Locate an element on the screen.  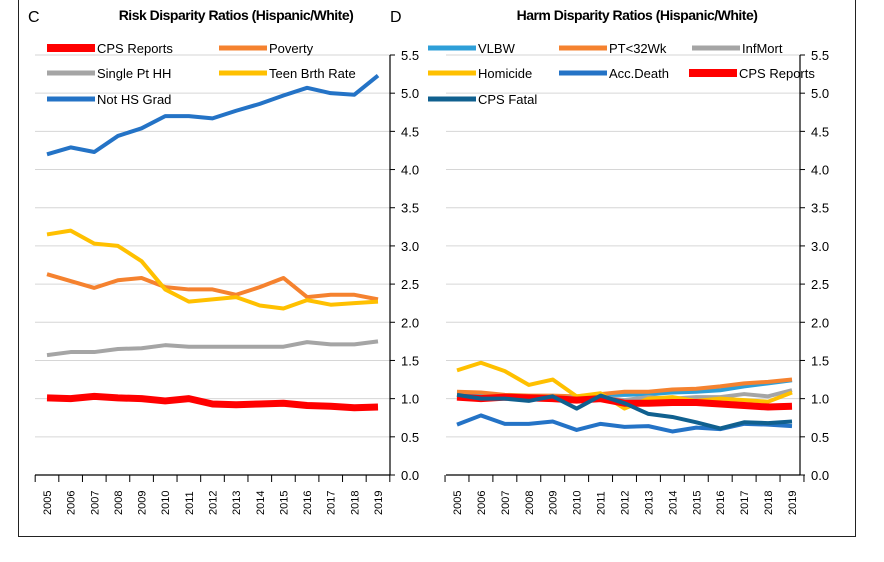
legend-label: Not HS Grad is located at coordinates (134, 99).